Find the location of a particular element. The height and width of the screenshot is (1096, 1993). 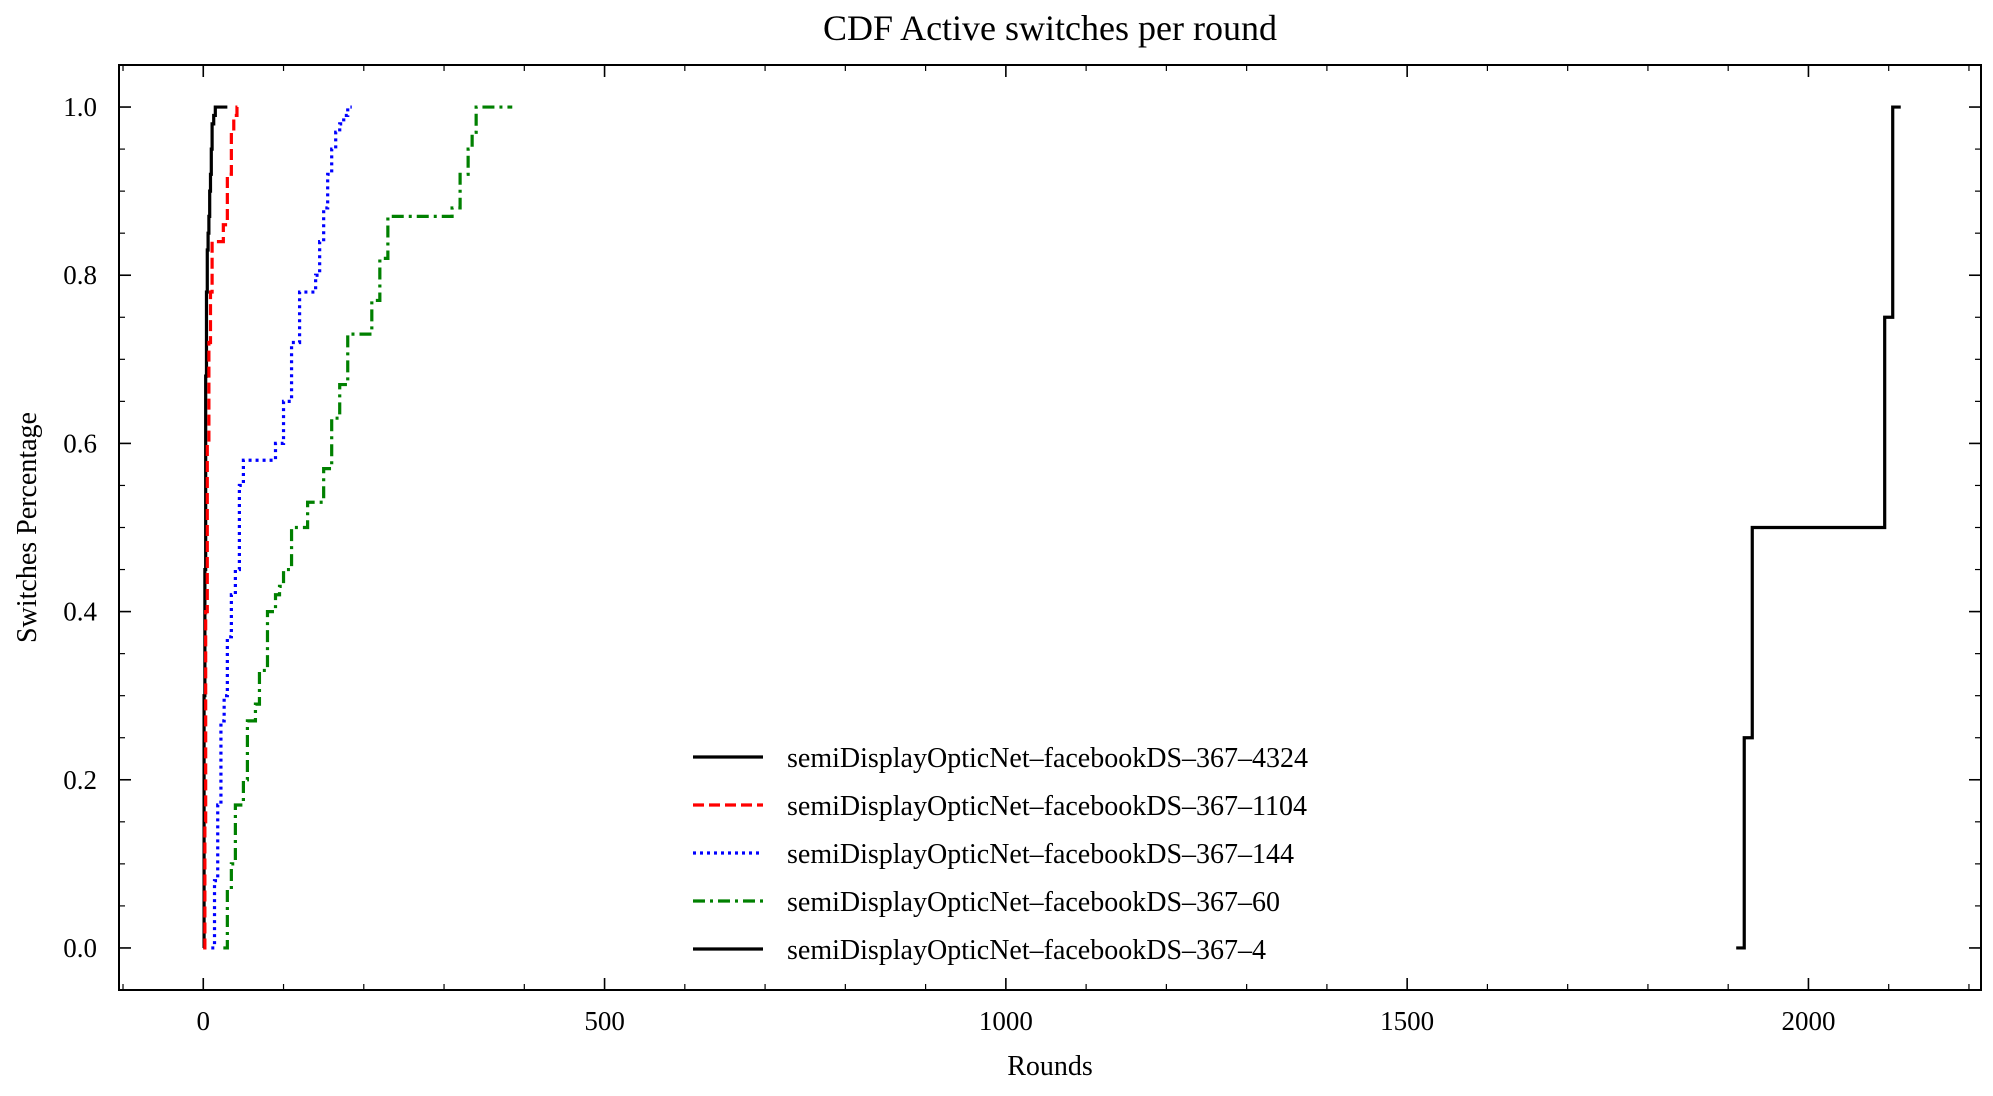

x-tick-label: 500 is located at coordinates (604, 1021).